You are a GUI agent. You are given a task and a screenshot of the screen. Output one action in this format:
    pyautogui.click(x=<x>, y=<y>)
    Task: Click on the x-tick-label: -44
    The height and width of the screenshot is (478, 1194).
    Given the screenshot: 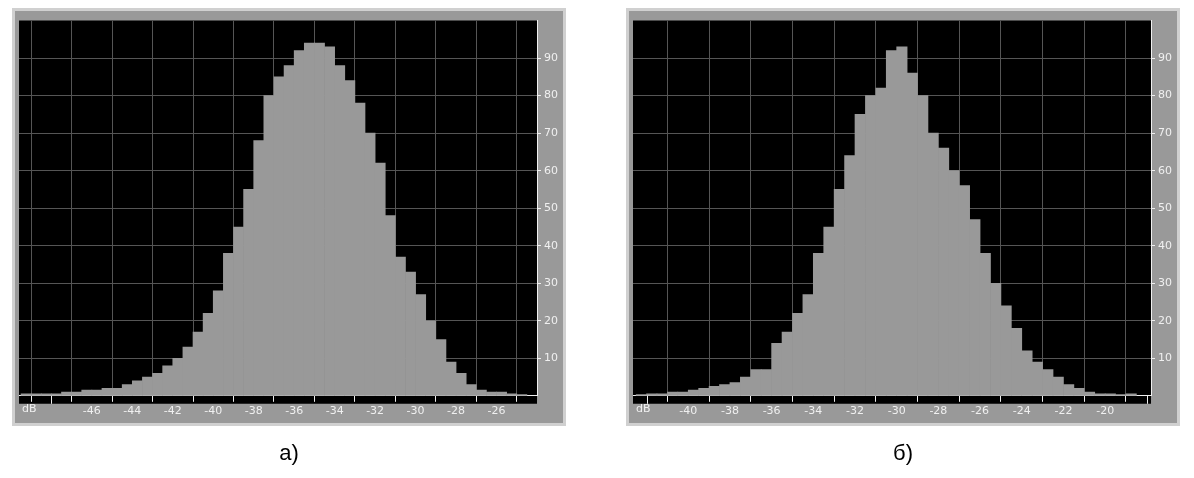 What is the action you would take?
    pyautogui.click(x=132, y=411)
    